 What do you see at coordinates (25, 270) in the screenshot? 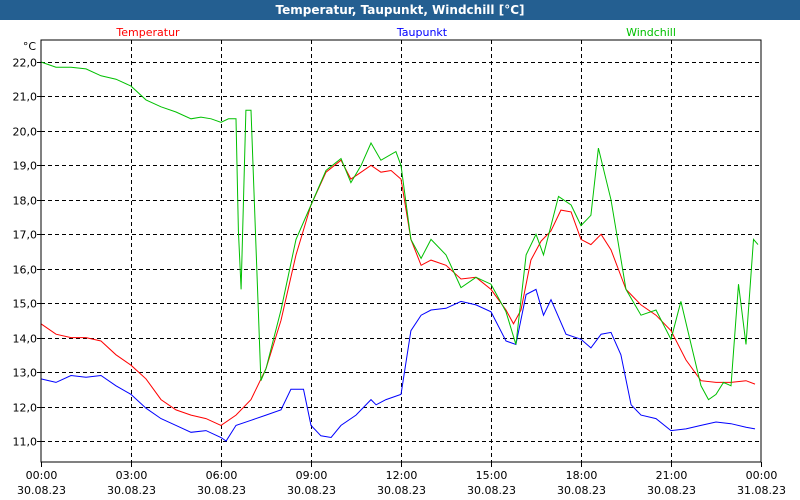
I see `y-tick-label: 16,0` at bounding box center [25, 270].